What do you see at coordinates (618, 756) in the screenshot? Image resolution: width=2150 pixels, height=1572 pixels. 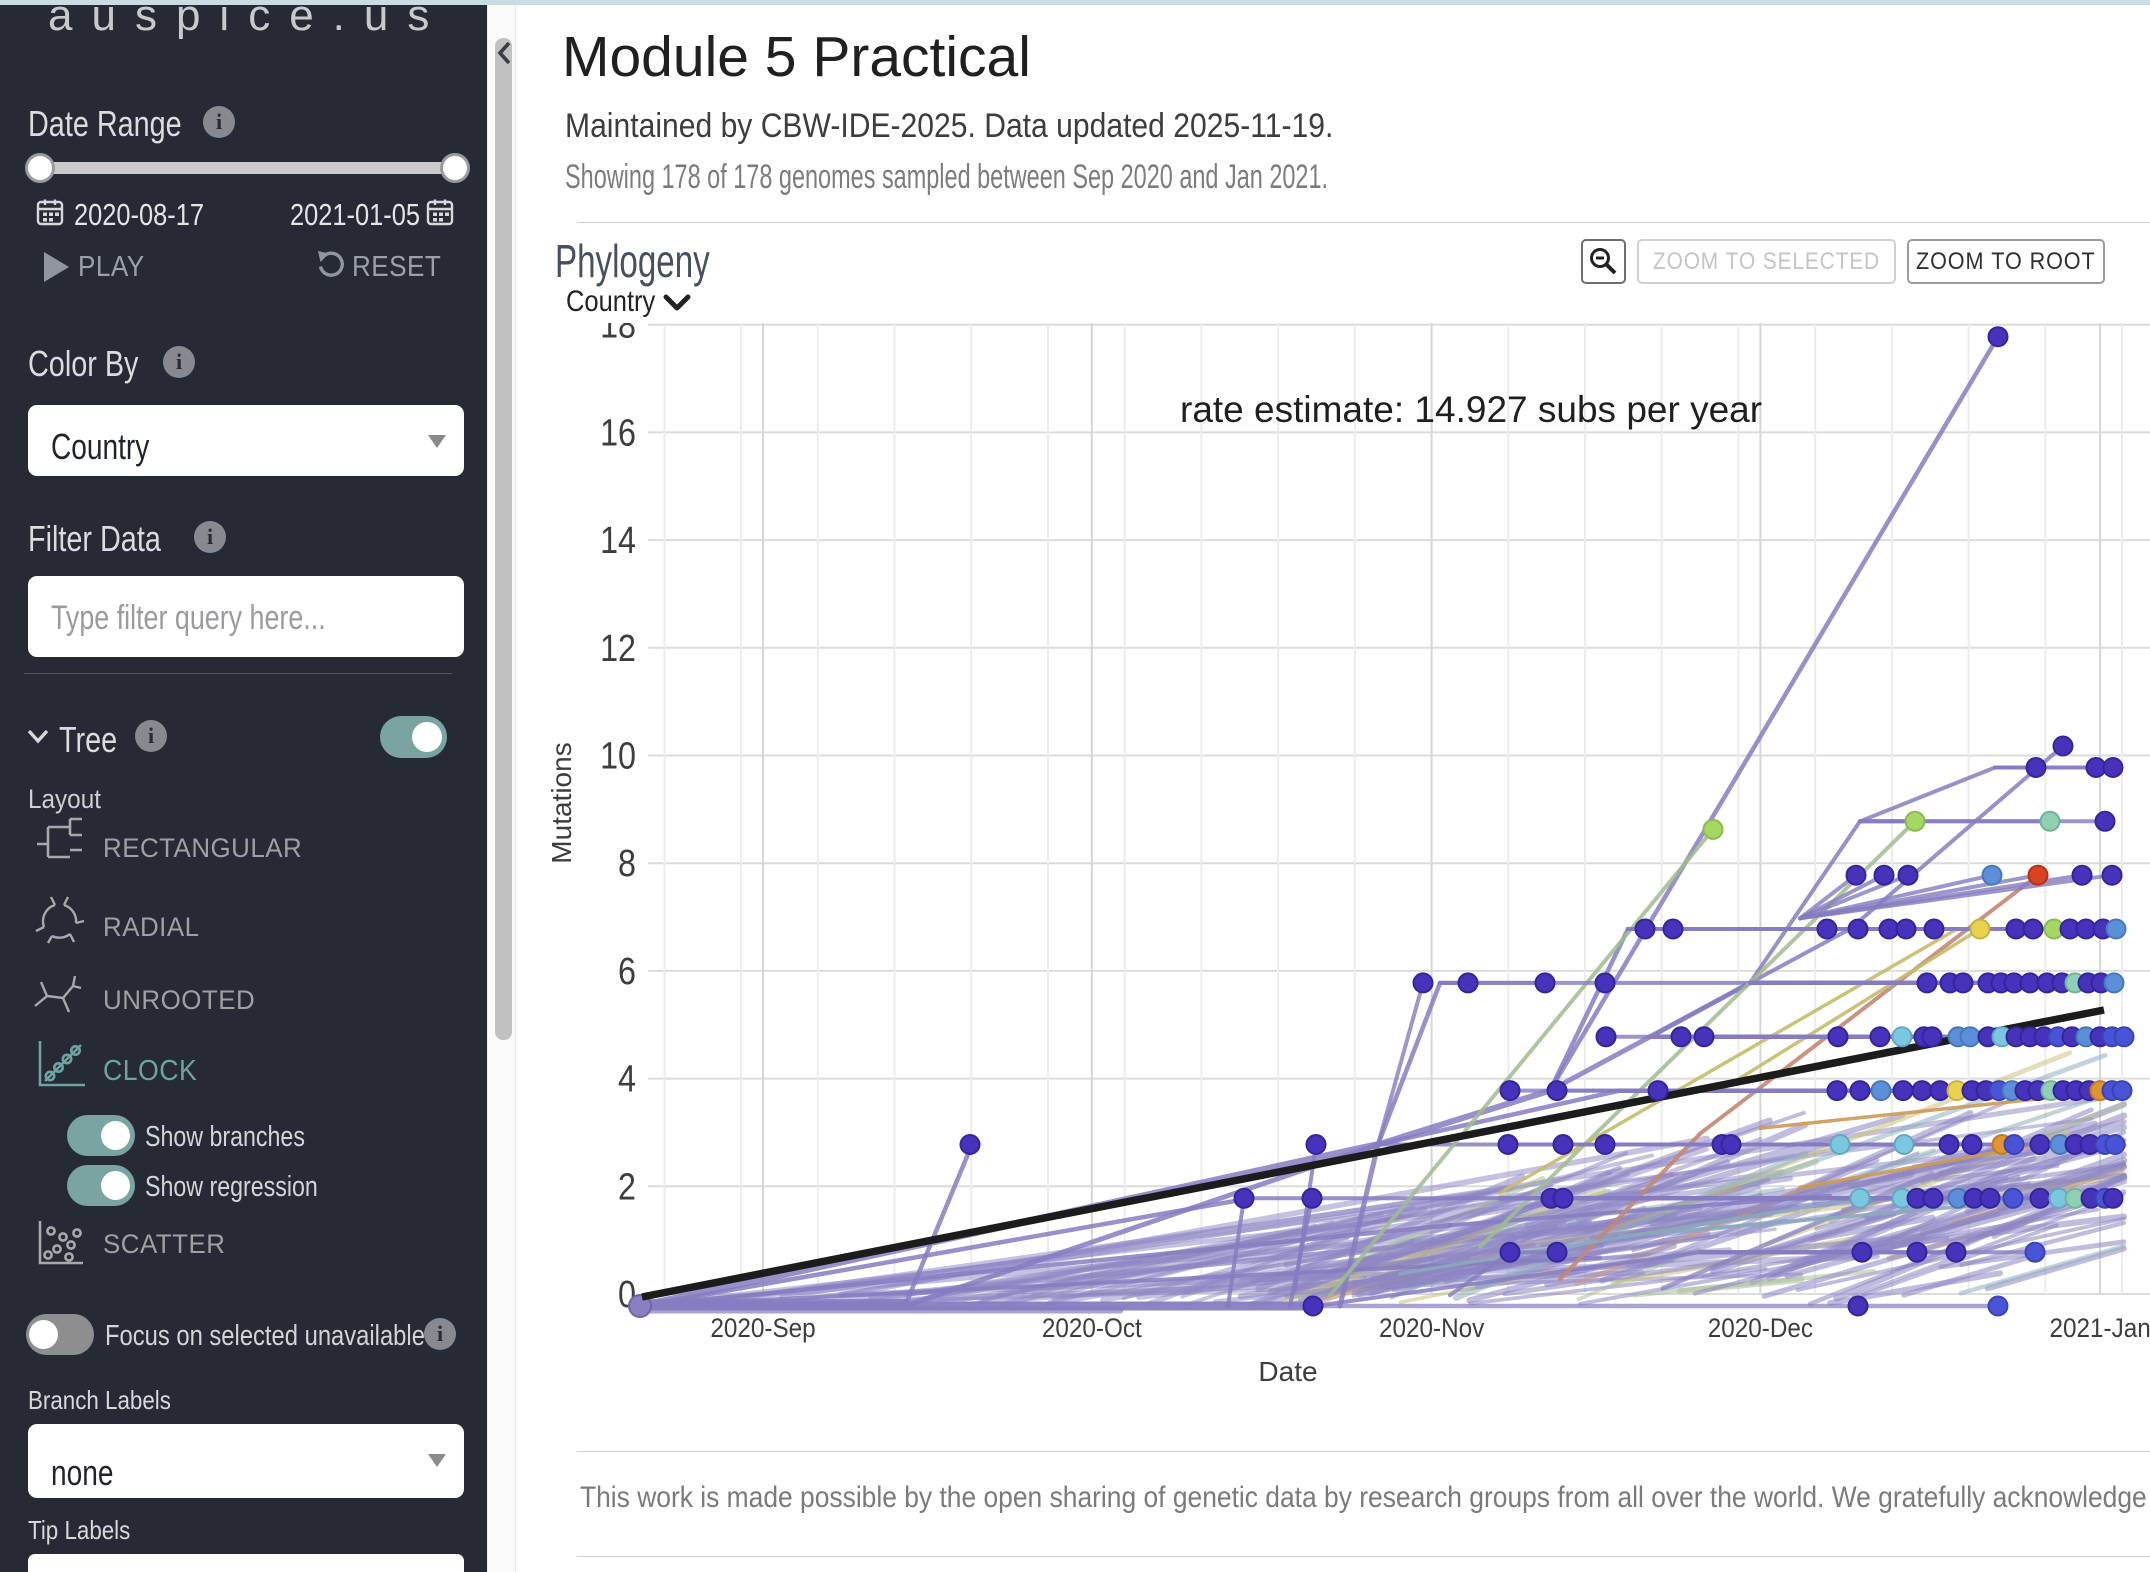 I see `svg-text: 10` at bounding box center [618, 756].